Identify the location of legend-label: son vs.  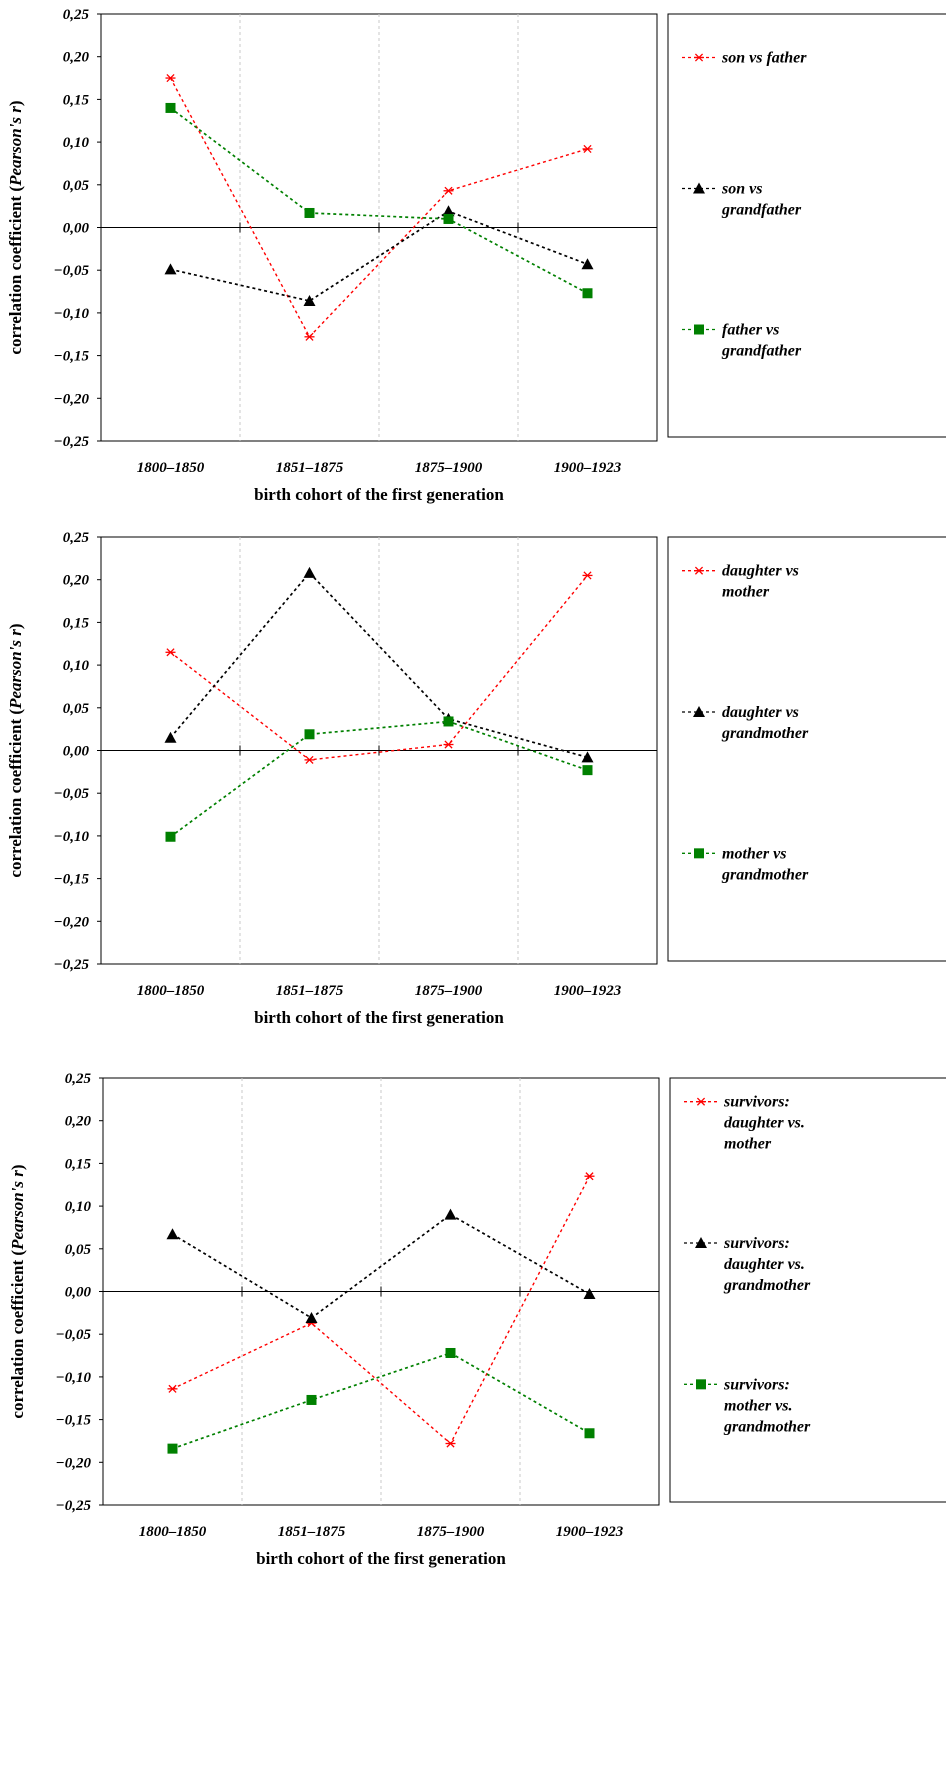
(741, 189).